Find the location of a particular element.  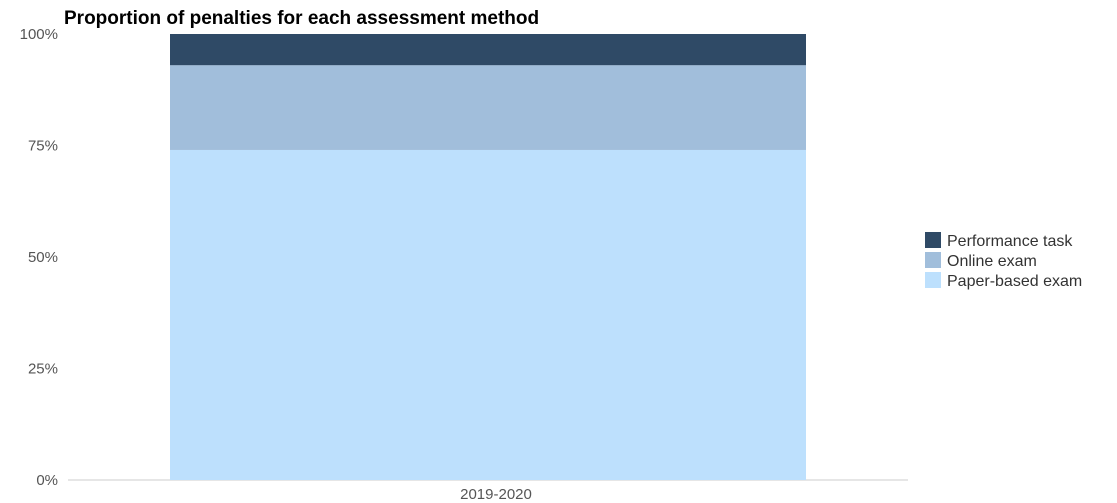

y-axis-tick-labels: 0% 25% 50% 75% 100% is located at coordinates (39, 257).